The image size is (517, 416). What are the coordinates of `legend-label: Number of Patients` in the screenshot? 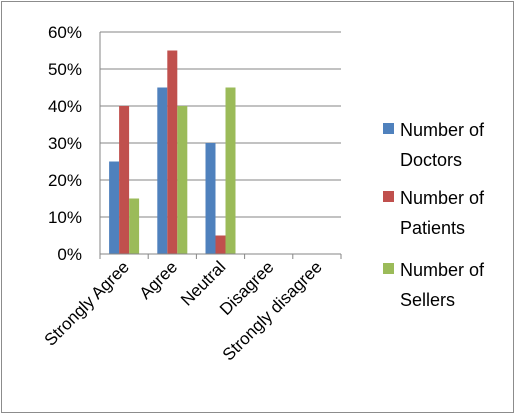 It's located at (442, 213).